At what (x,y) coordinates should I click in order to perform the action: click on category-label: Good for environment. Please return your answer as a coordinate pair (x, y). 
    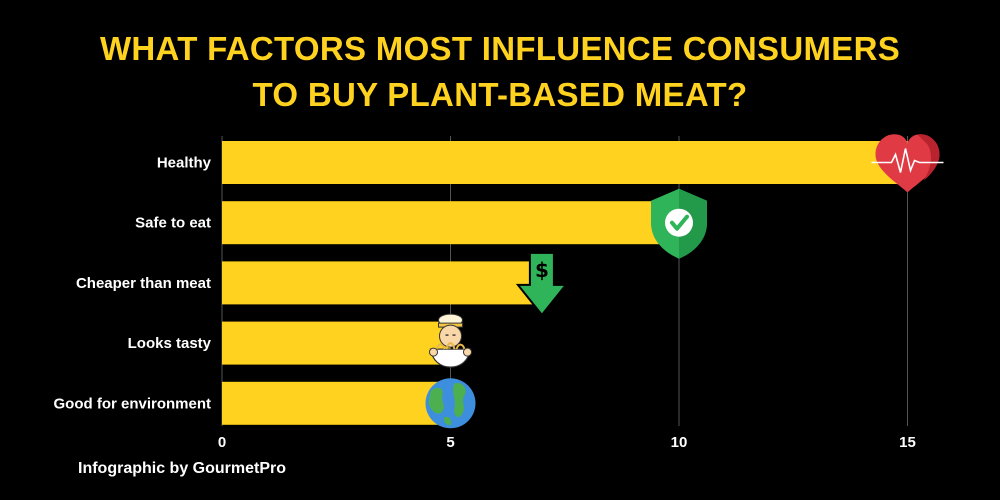
    Looking at the image, I should click on (133, 403).